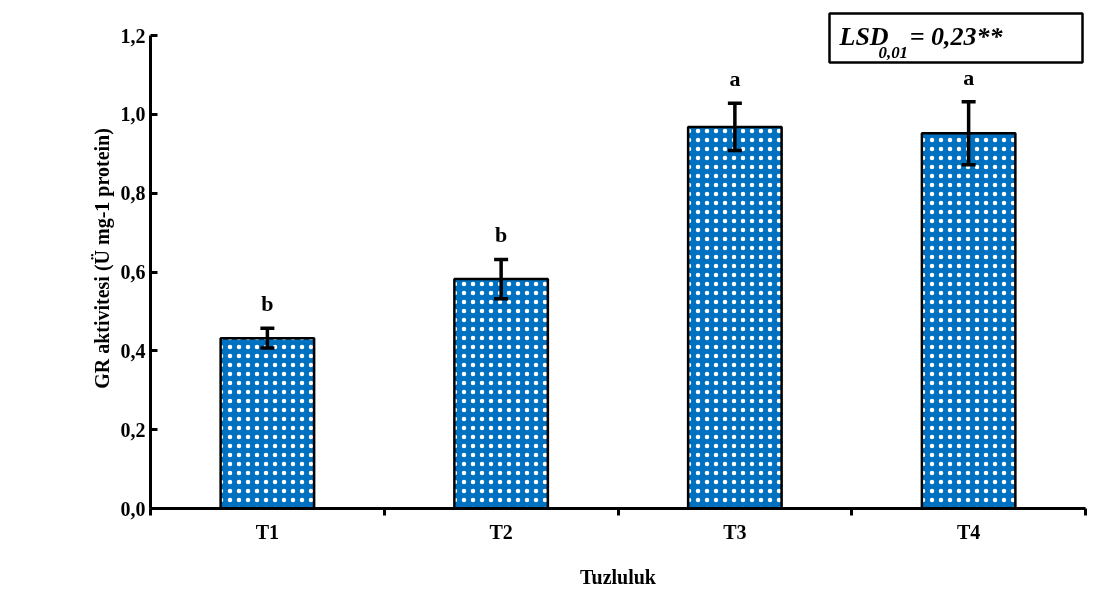 The height and width of the screenshot is (607, 1110). I want to click on y-tick-label: 1,2, so click(133, 35).